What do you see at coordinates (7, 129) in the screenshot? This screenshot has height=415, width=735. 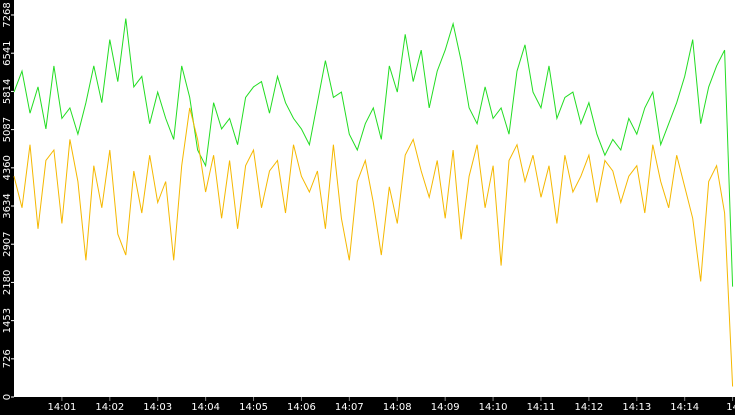 I see `y-tick-label: 5087` at bounding box center [7, 129].